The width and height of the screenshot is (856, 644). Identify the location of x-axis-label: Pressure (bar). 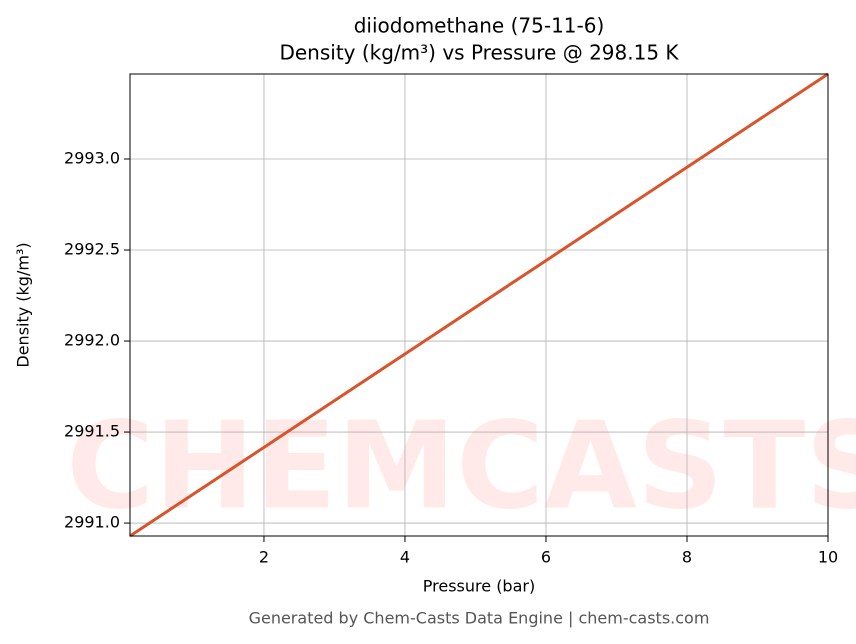
(479, 586).